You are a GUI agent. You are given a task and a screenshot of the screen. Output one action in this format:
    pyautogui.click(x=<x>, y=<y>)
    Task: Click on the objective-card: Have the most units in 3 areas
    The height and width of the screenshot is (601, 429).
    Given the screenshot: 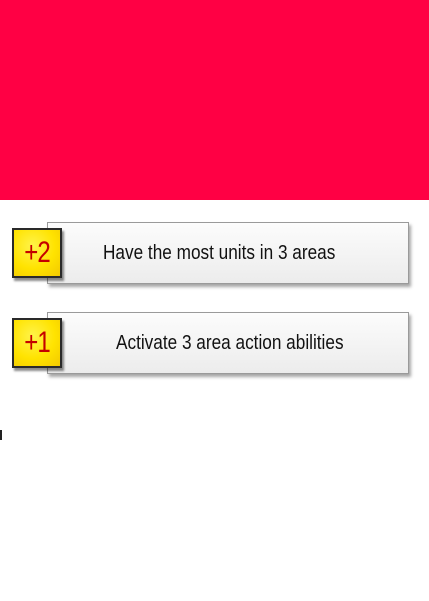 What is the action you would take?
    pyautogui.click(x=228, y=253)
    